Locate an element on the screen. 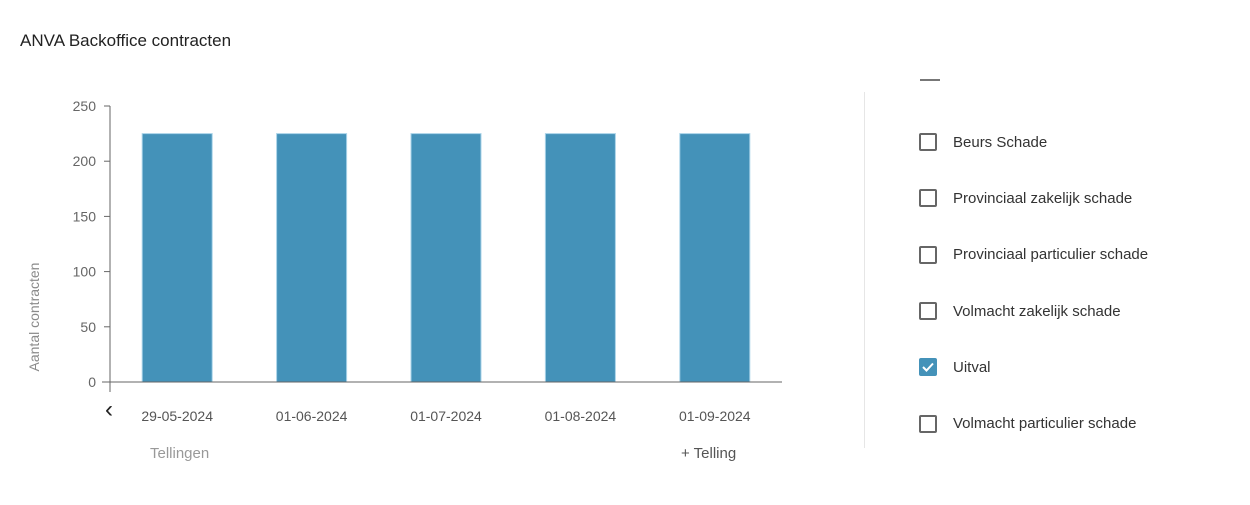 This screenshot has height=505, width=1250. checkmark-icon is located at coordinates (928, 368).